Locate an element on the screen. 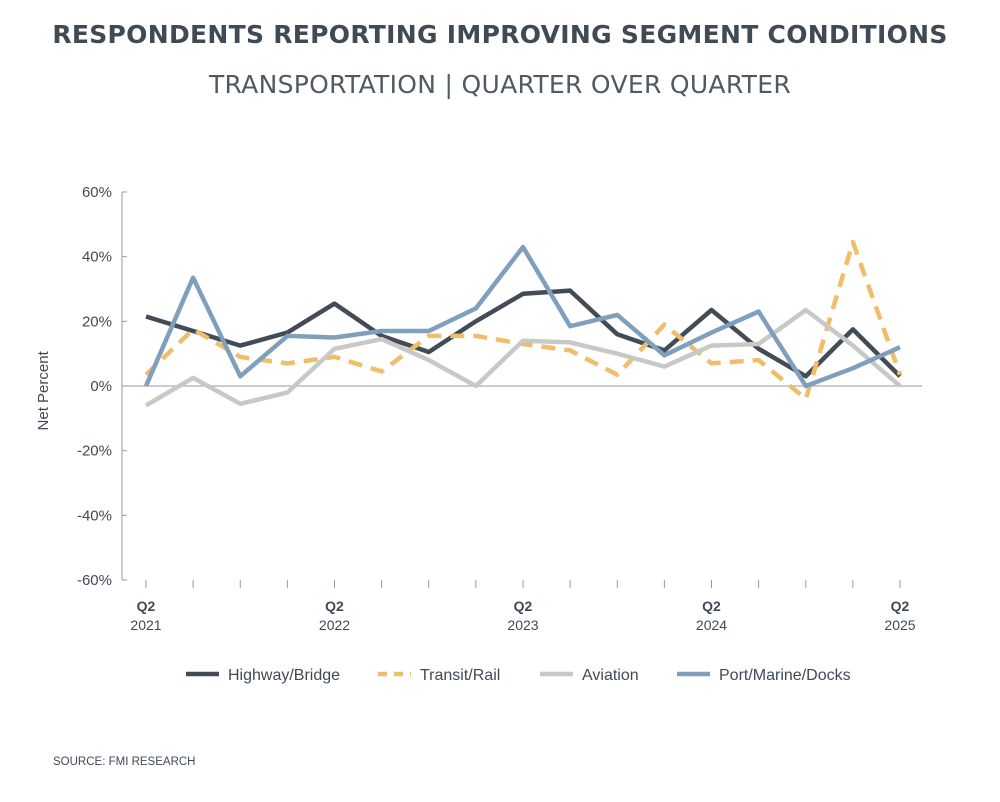  x-tick-year: 2024 is located at coordinates (711, 625).